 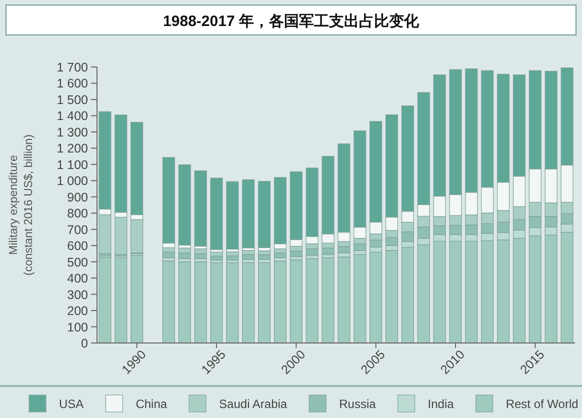 What do you see at coordinates (71, 404) in the screenshot?
I see `legend-label: USA` at bounding box center [71, 404].